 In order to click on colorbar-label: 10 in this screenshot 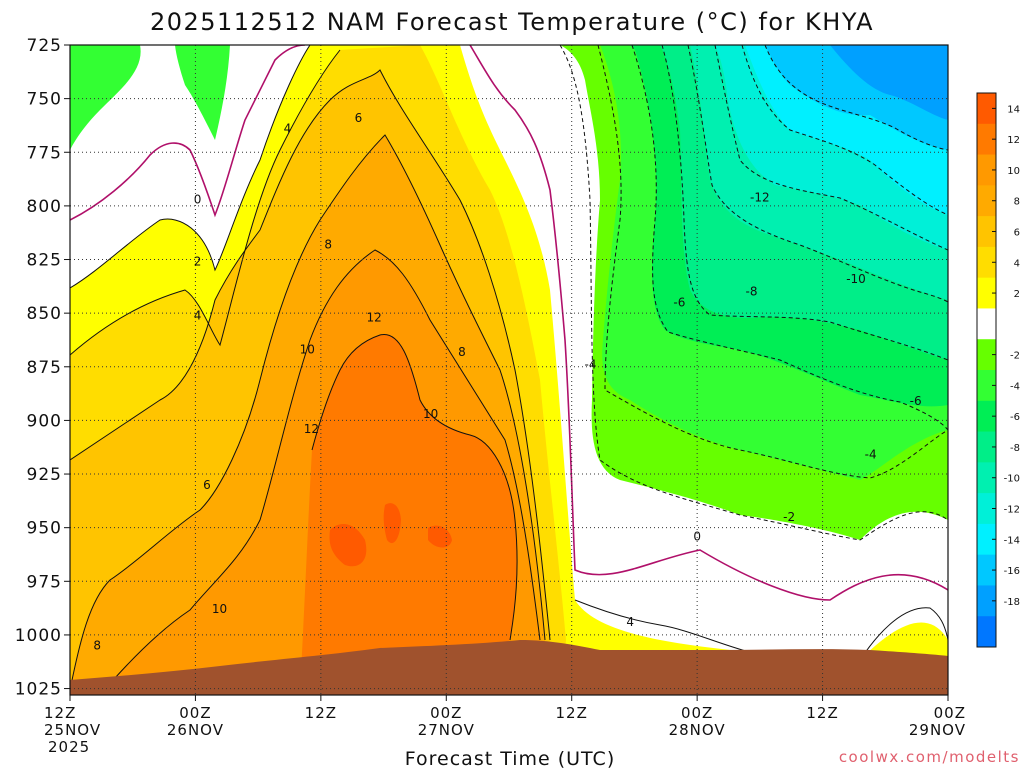, I will do `click(1013, 171)`.